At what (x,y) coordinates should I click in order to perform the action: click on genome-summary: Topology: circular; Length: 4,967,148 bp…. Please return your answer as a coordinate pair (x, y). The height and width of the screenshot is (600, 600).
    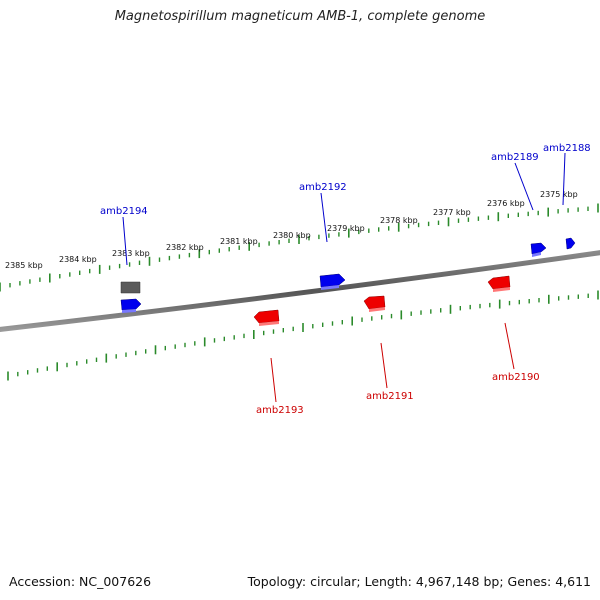
    Looking at the image, I should click on (419, 581).